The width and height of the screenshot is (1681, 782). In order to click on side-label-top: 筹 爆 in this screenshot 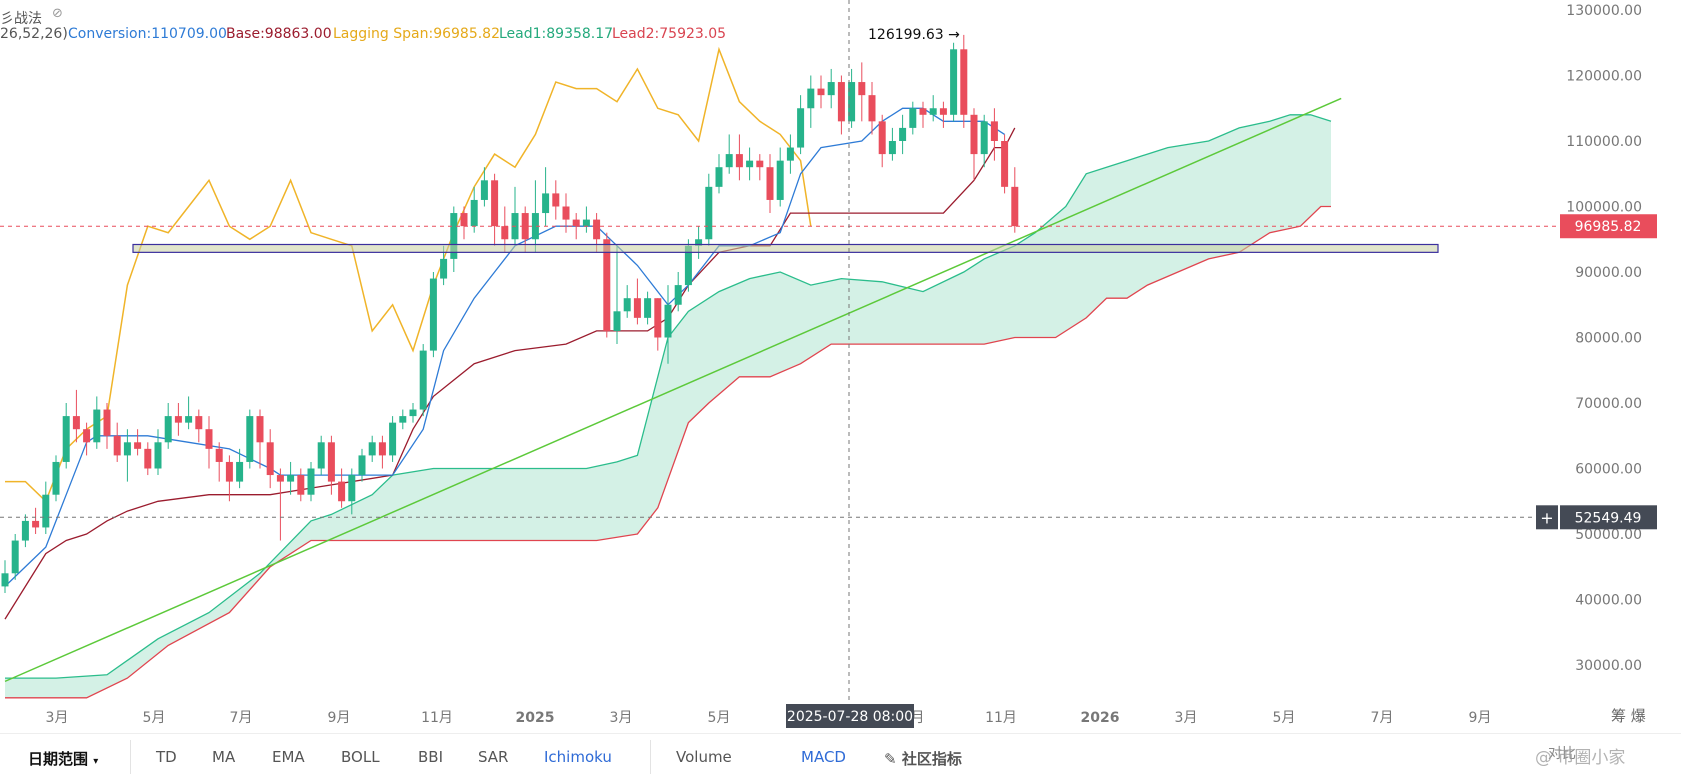, I will do `click(1628, 716)`.